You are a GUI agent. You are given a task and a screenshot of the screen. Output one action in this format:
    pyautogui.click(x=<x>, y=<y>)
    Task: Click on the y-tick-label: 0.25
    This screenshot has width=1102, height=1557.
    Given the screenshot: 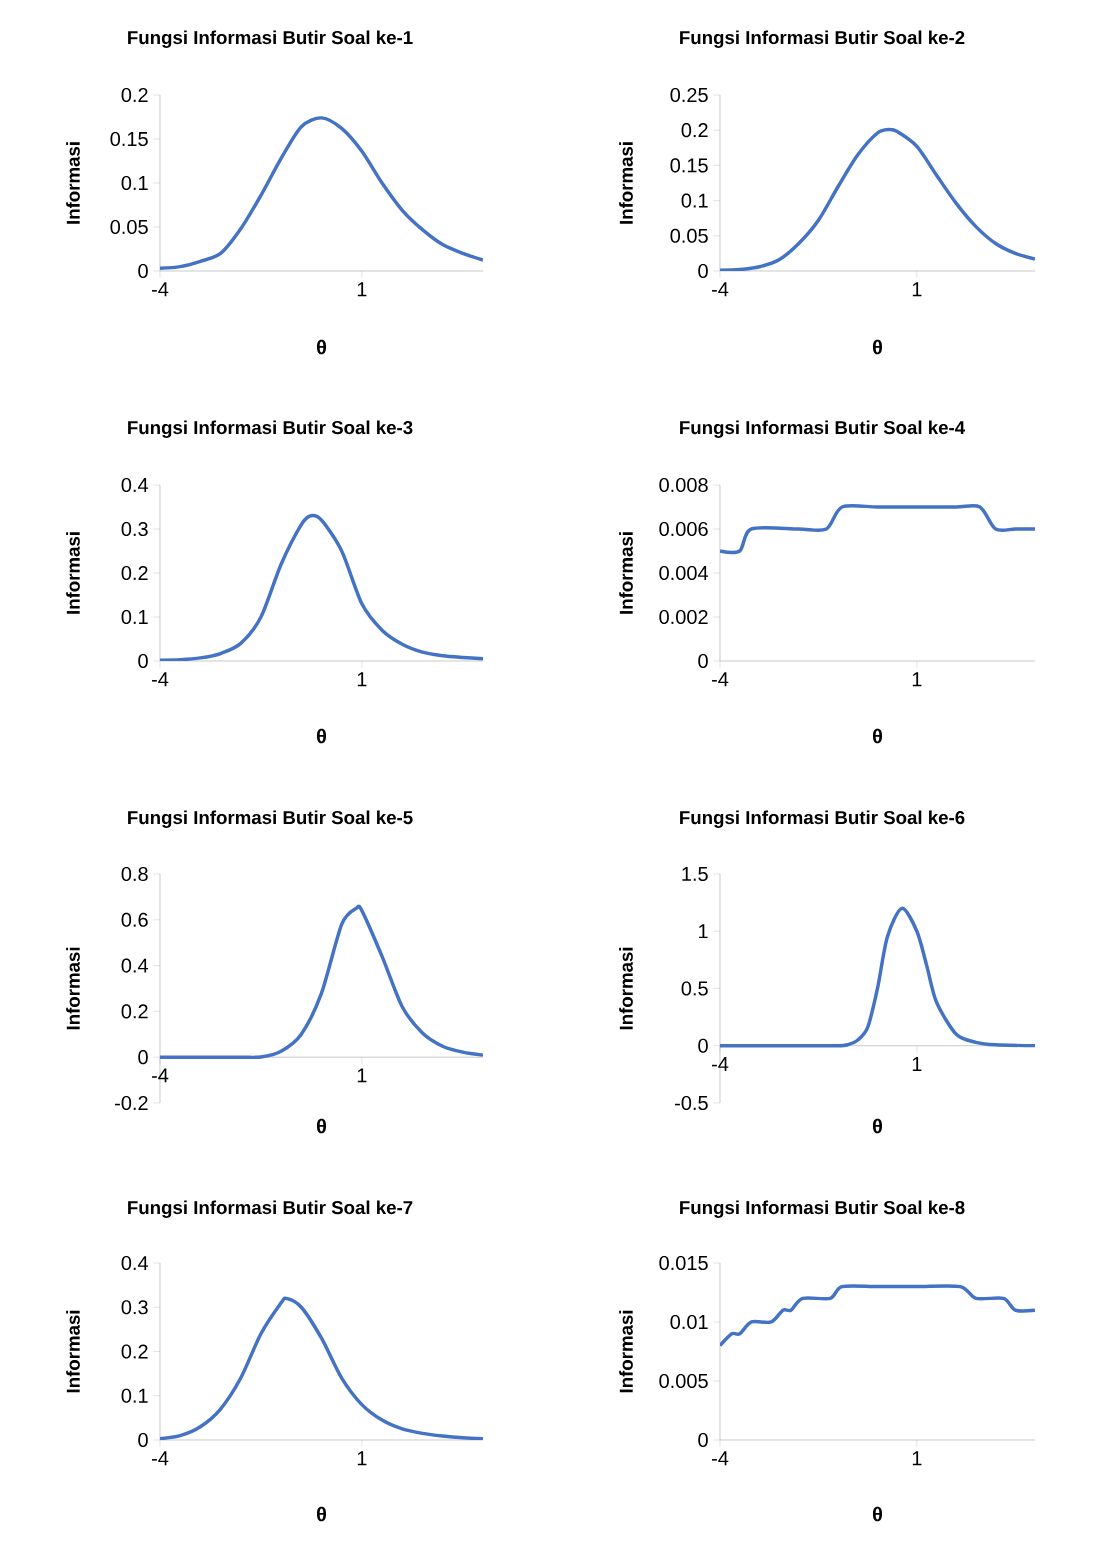 What is the action you would take?
    pyautogui.click(x=689, y=95)
    